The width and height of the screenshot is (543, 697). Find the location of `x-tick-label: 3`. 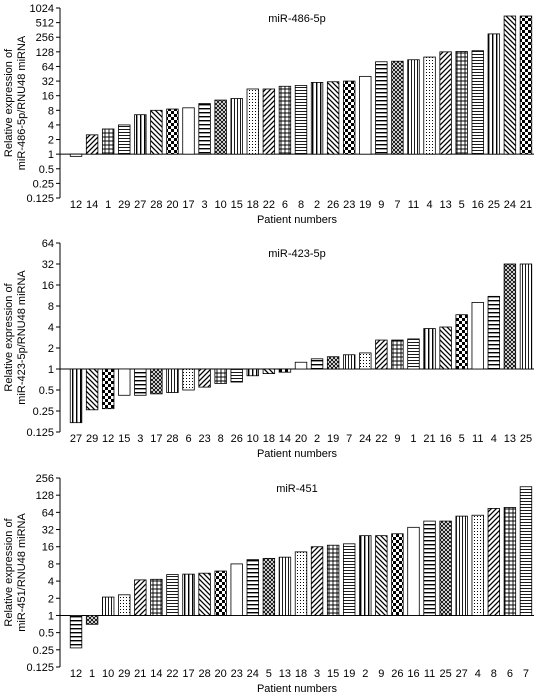

x-tick-label: 3 is located at coordinates (317, 674).